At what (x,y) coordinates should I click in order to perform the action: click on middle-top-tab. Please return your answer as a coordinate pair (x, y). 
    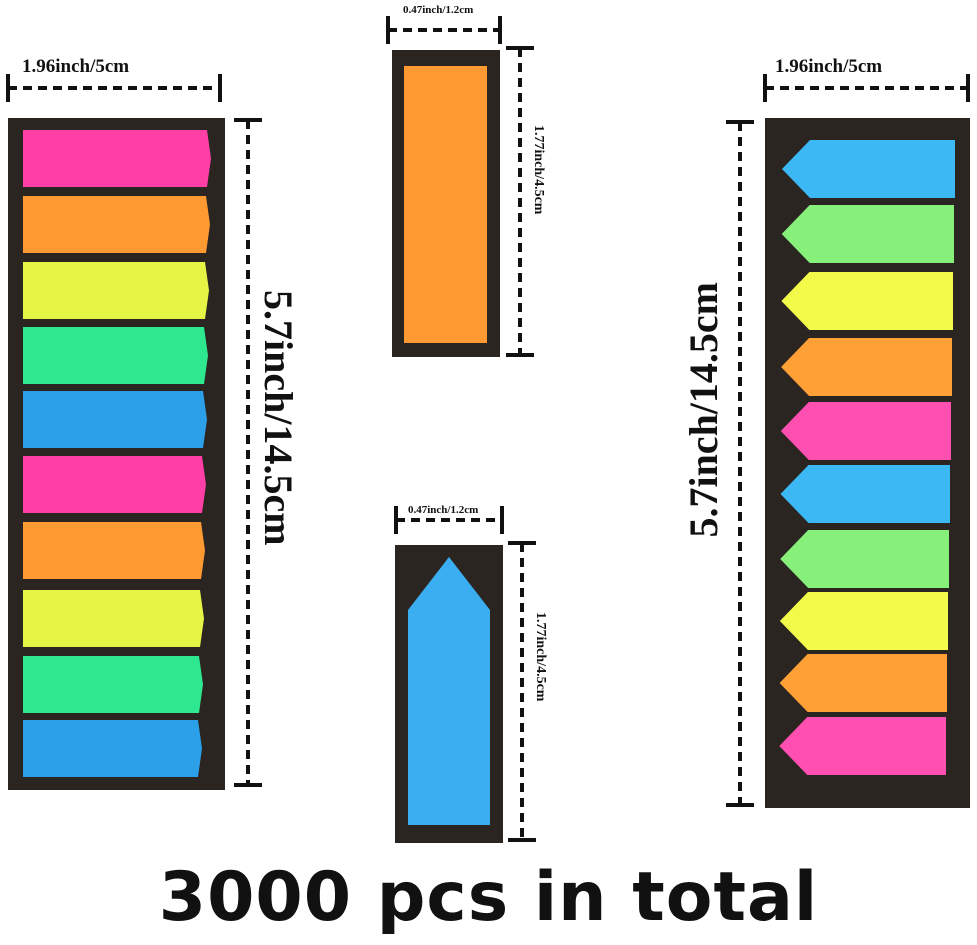
    Looking at the image, I should click on (445, 204).